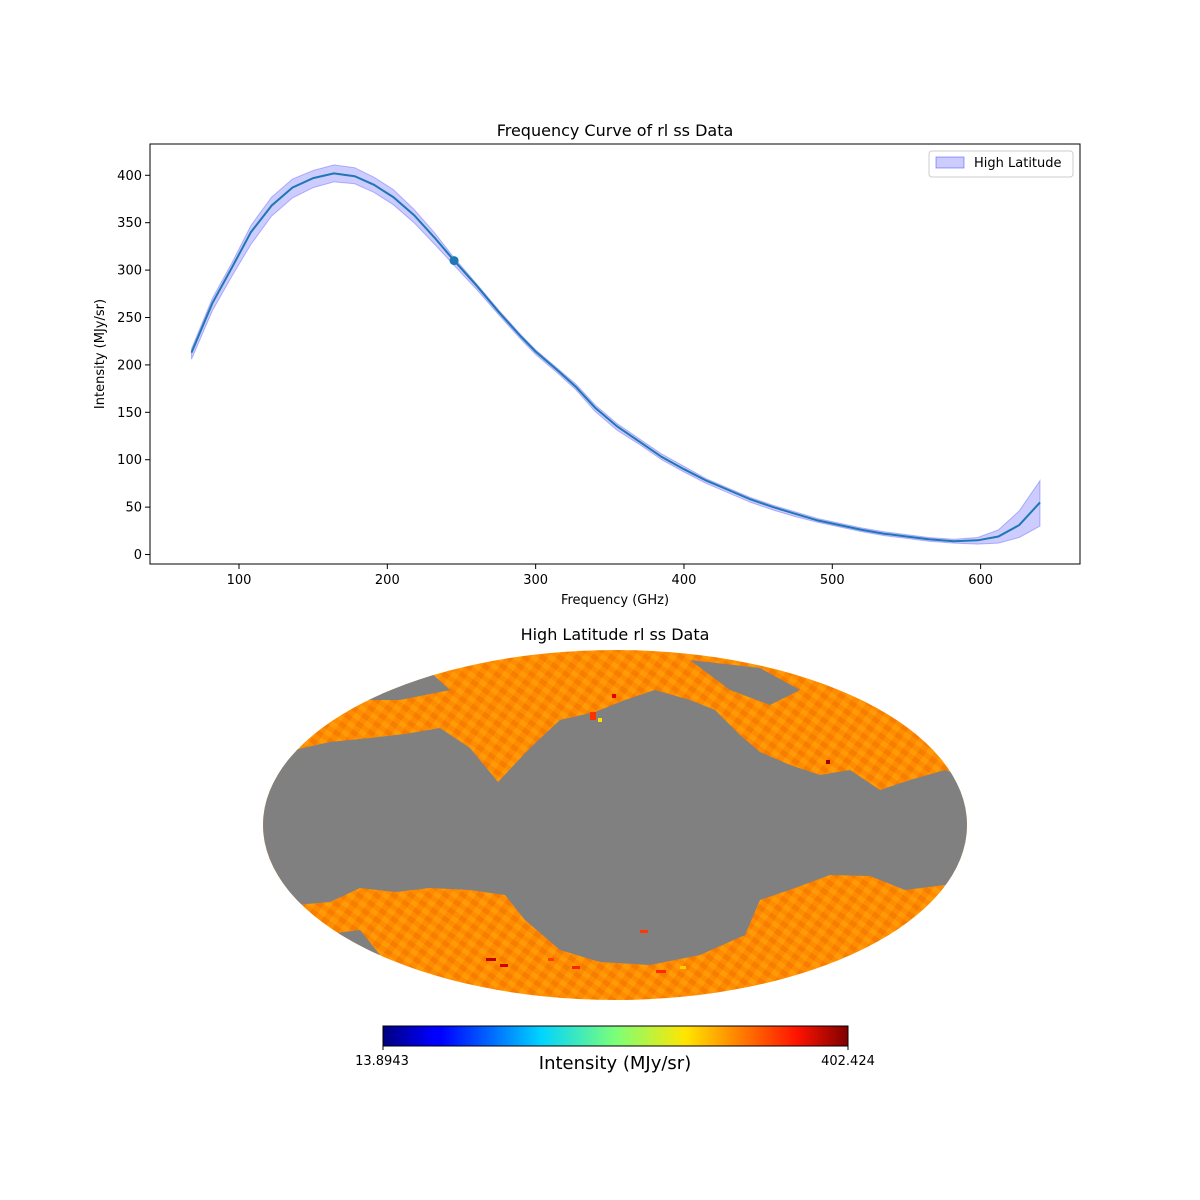 This screenshot has width=1200, height=1200. I want to click on highlight-marker, so click(454, 261).